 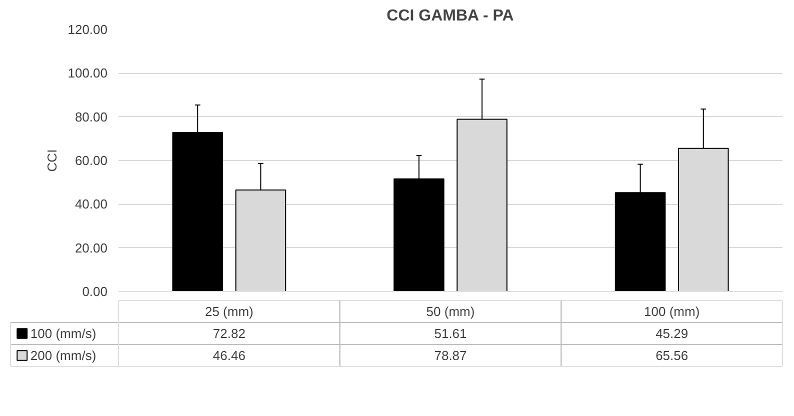 What do you see at coordinates (450, 311) in the screenshot?
I see `x-tick-label: 50 (mm)` at bounding box center [450, 311].